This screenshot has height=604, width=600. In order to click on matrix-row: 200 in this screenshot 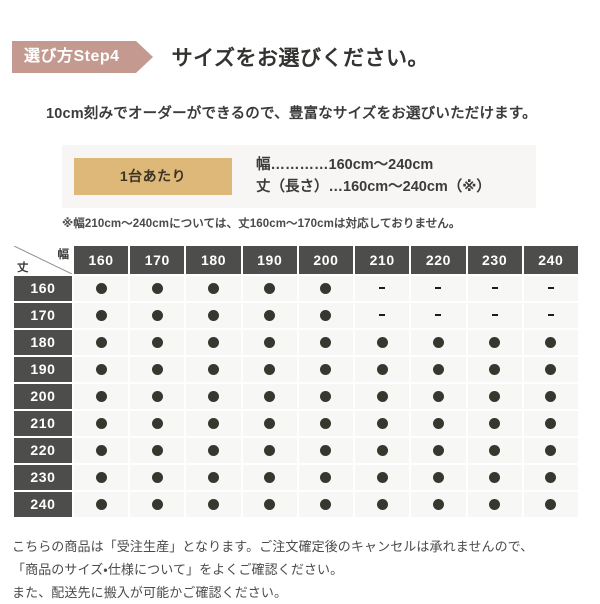, I will do `click(296, 396)`.